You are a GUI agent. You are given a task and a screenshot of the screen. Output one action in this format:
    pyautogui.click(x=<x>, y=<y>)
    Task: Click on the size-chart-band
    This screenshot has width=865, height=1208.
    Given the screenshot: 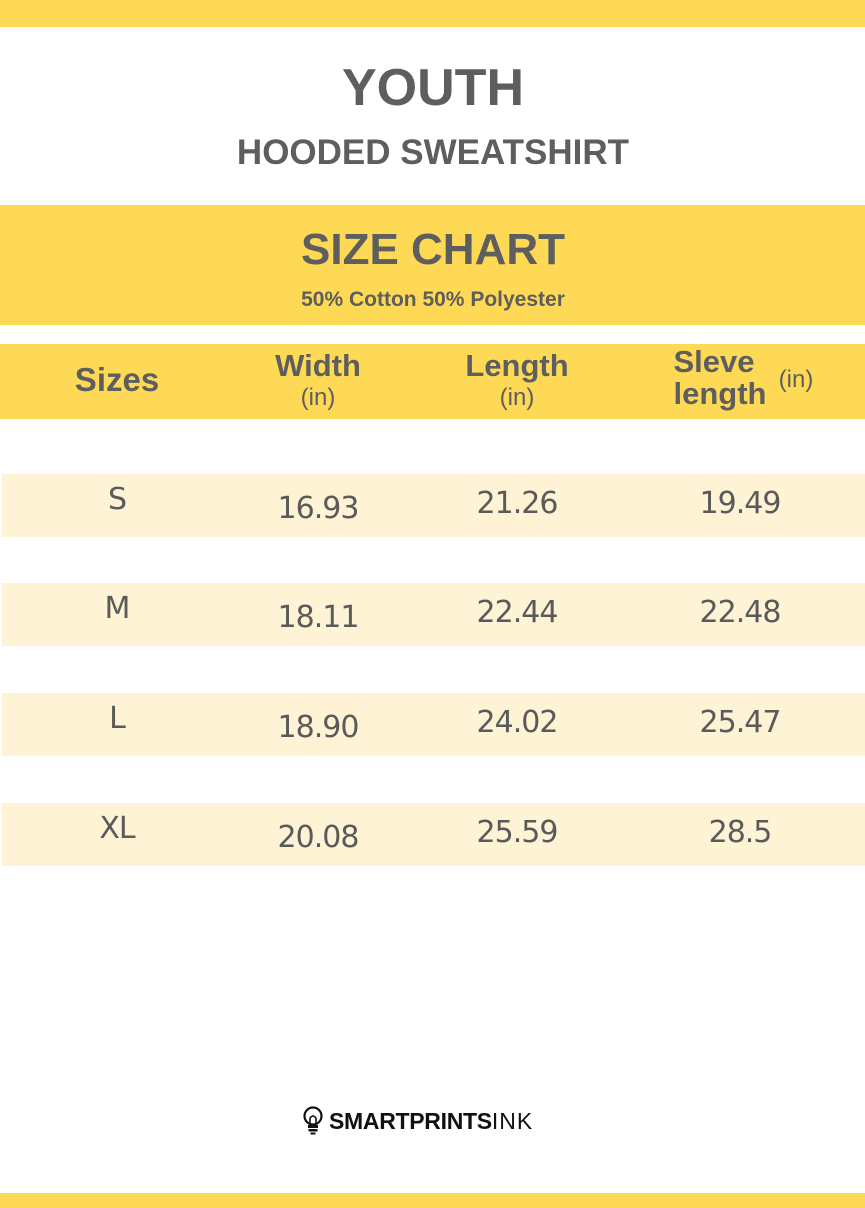 What is the action you would take?
    pyautogui.click(x=432, y=265)
    